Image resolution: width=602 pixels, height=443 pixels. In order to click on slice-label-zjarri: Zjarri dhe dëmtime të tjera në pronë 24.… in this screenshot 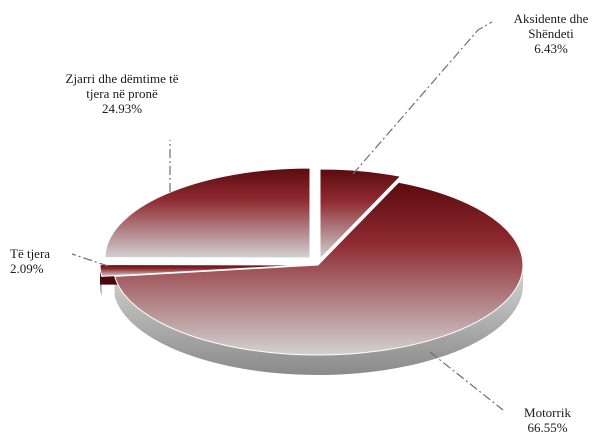, I will do `click(122, 93)`.